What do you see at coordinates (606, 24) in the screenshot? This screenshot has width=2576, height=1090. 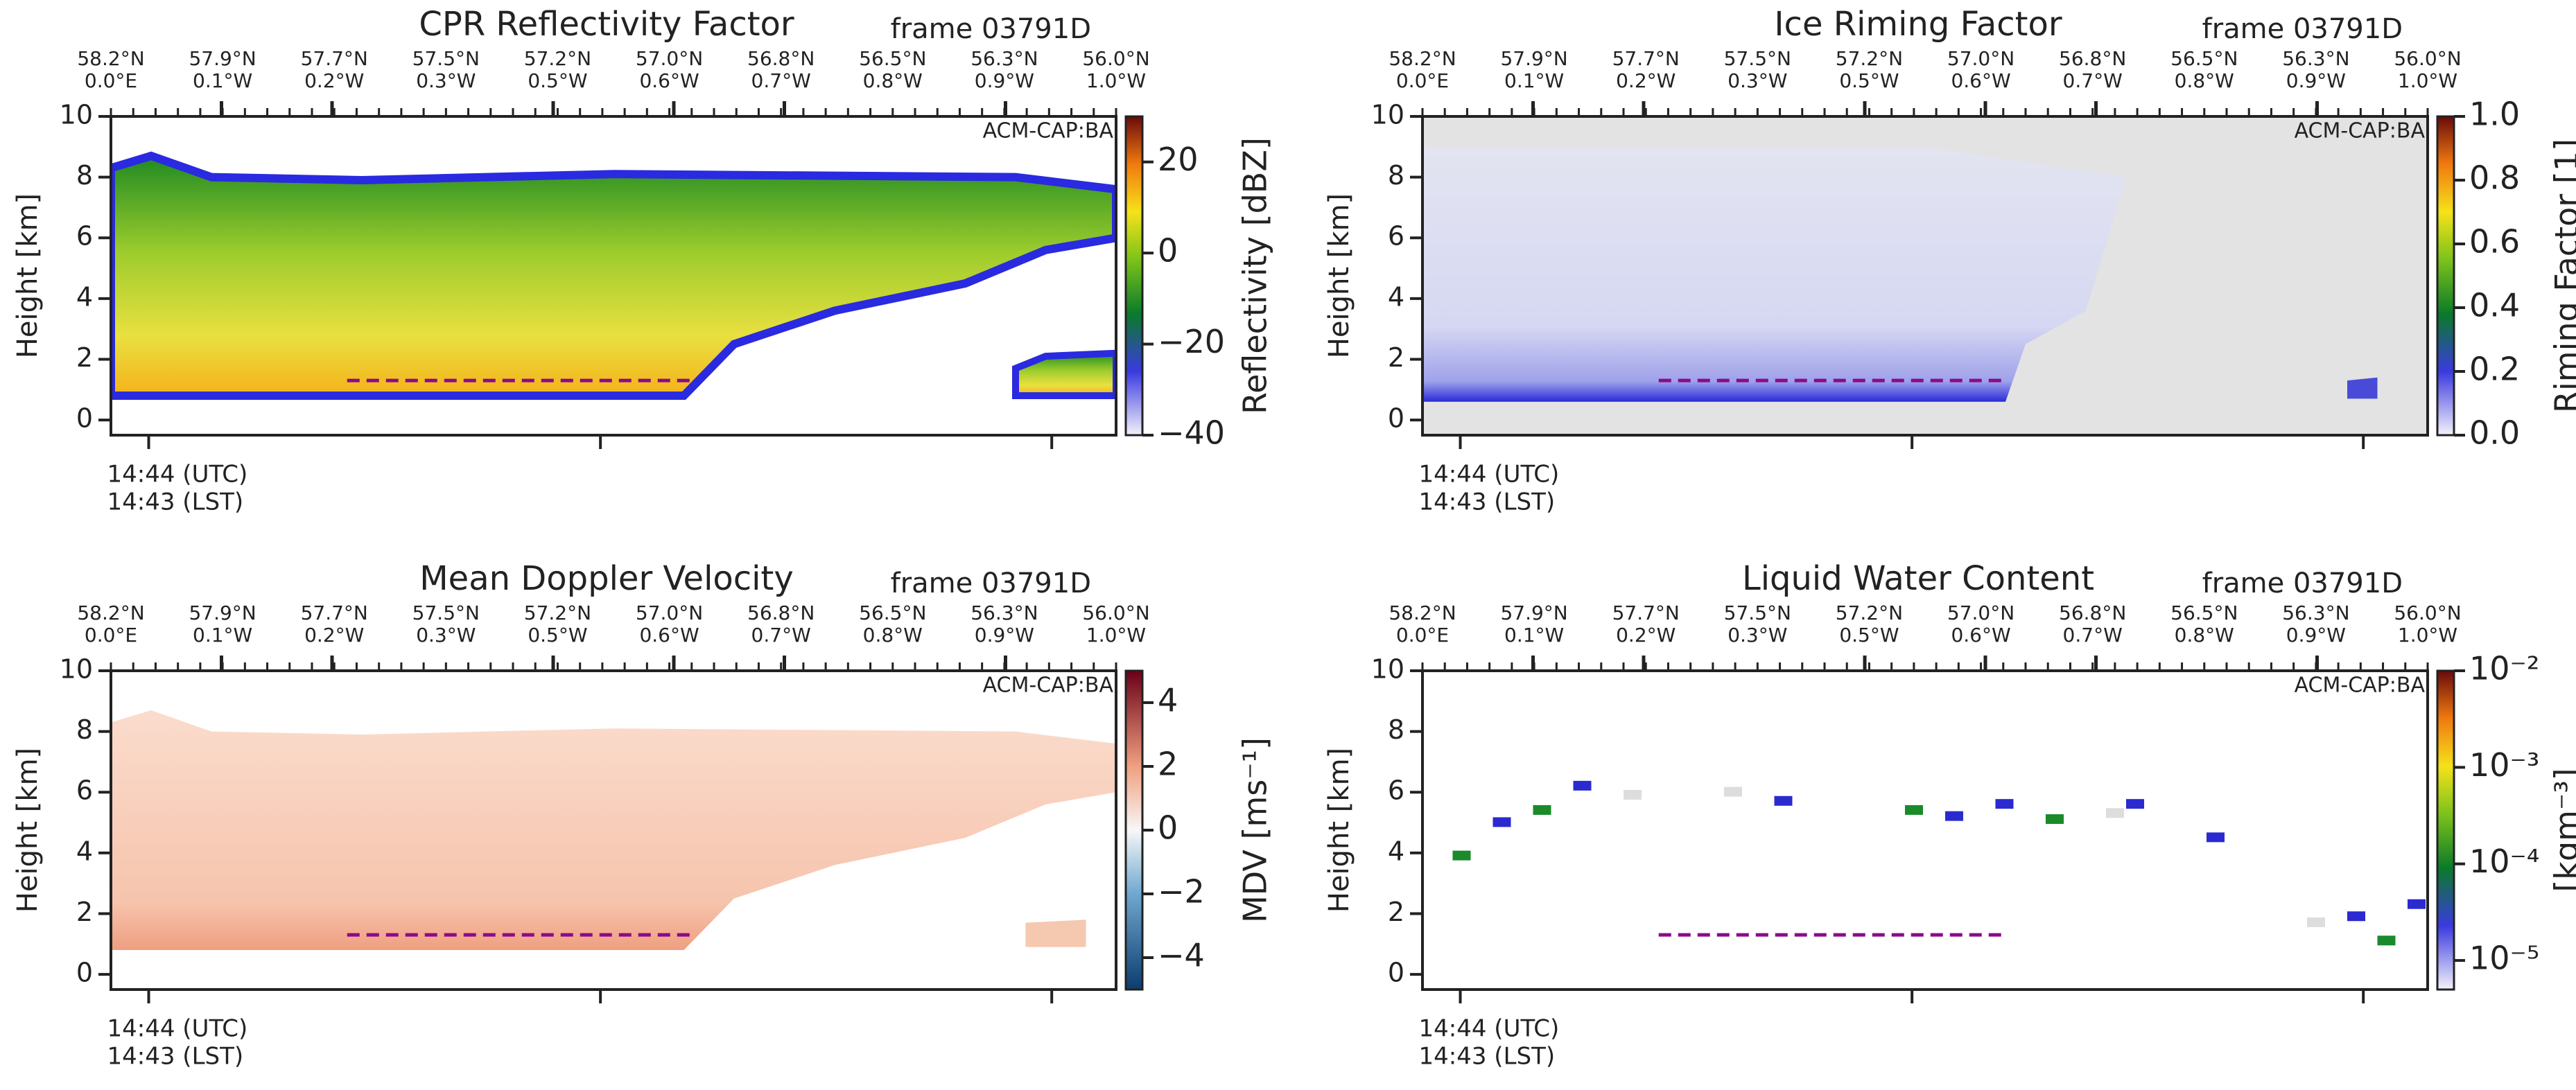 I see `chart-title: CPR Reflectivity Factor` at bounding box center [606, 24].